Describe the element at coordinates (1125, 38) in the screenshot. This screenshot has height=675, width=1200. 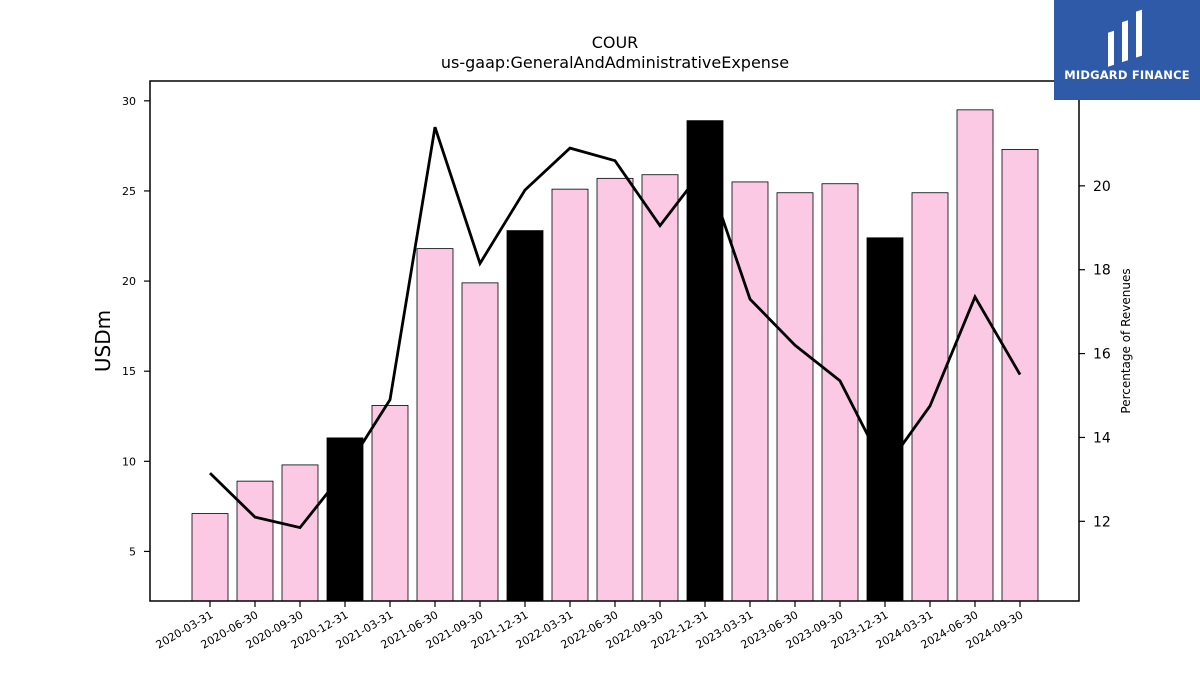
I see `midgard-logo-icon` at that location.